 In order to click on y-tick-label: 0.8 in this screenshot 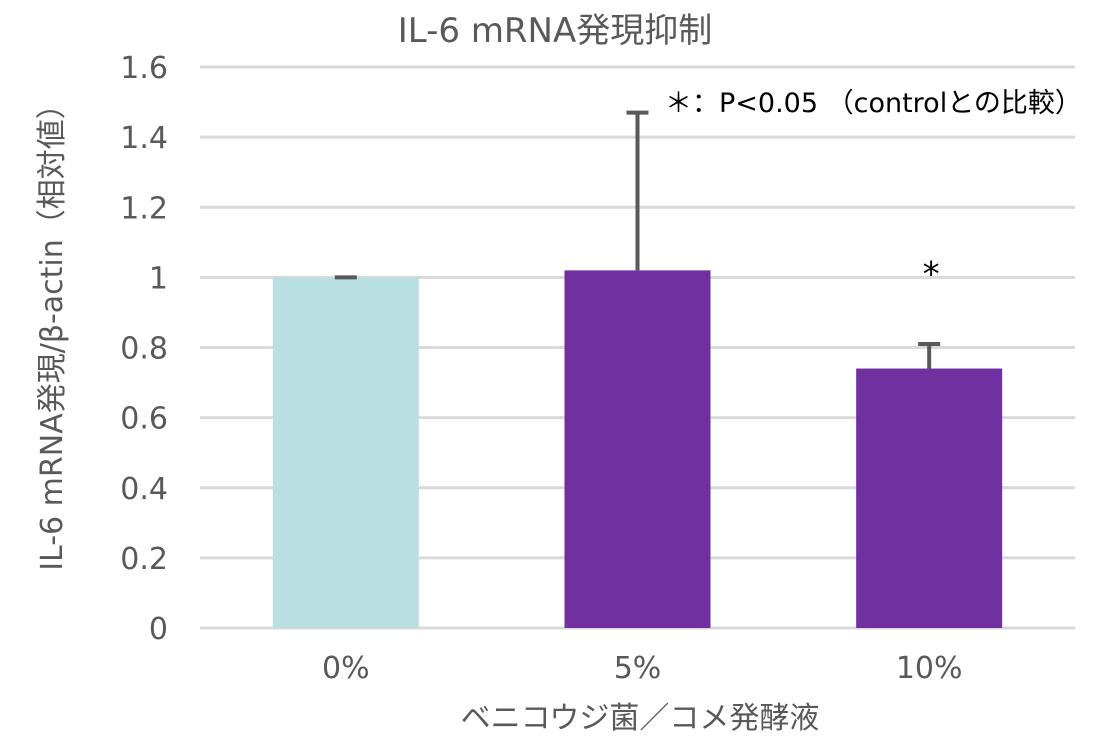, I will do `click(144, 349)`.